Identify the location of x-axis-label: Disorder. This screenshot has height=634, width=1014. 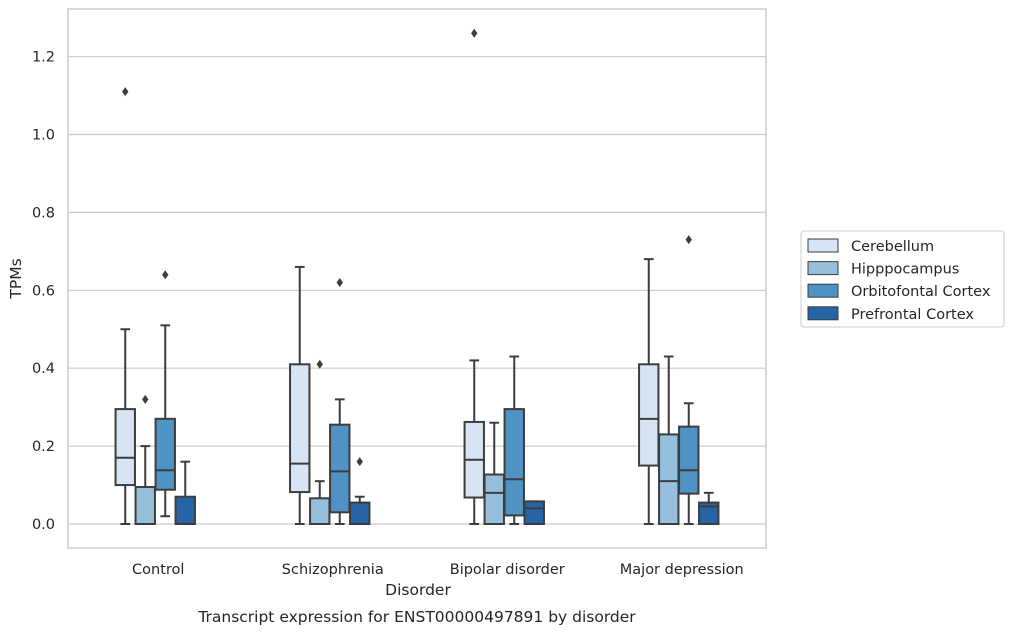
(418, 590).